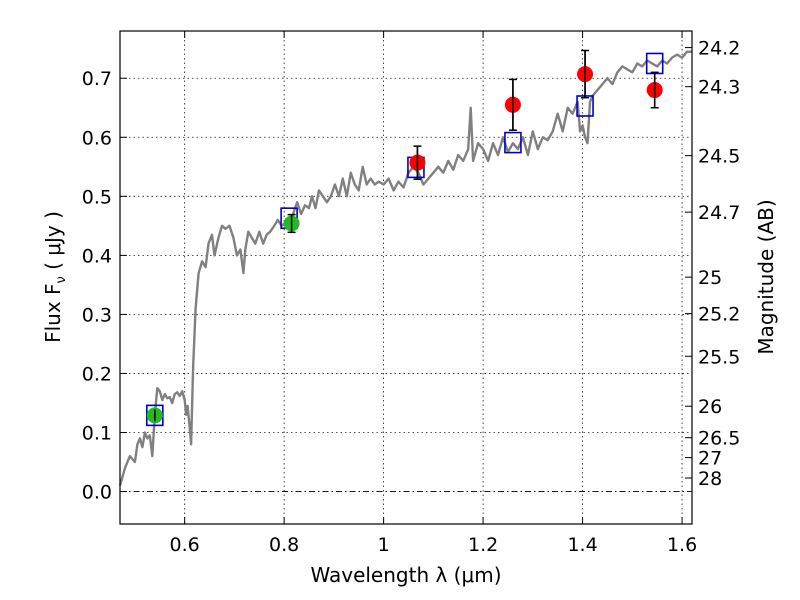  Describe the element at coordinates (97, 197) in the screenshot. I see `y-tick-label: 0.5` at that location.